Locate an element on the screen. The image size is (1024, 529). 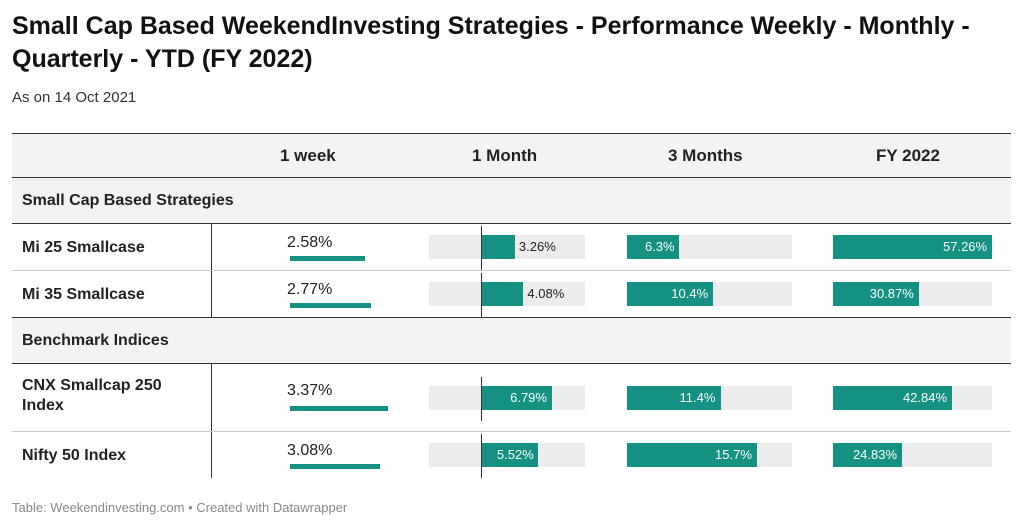
bar-value-label: 5.52% is located at coordinates (515, 454).